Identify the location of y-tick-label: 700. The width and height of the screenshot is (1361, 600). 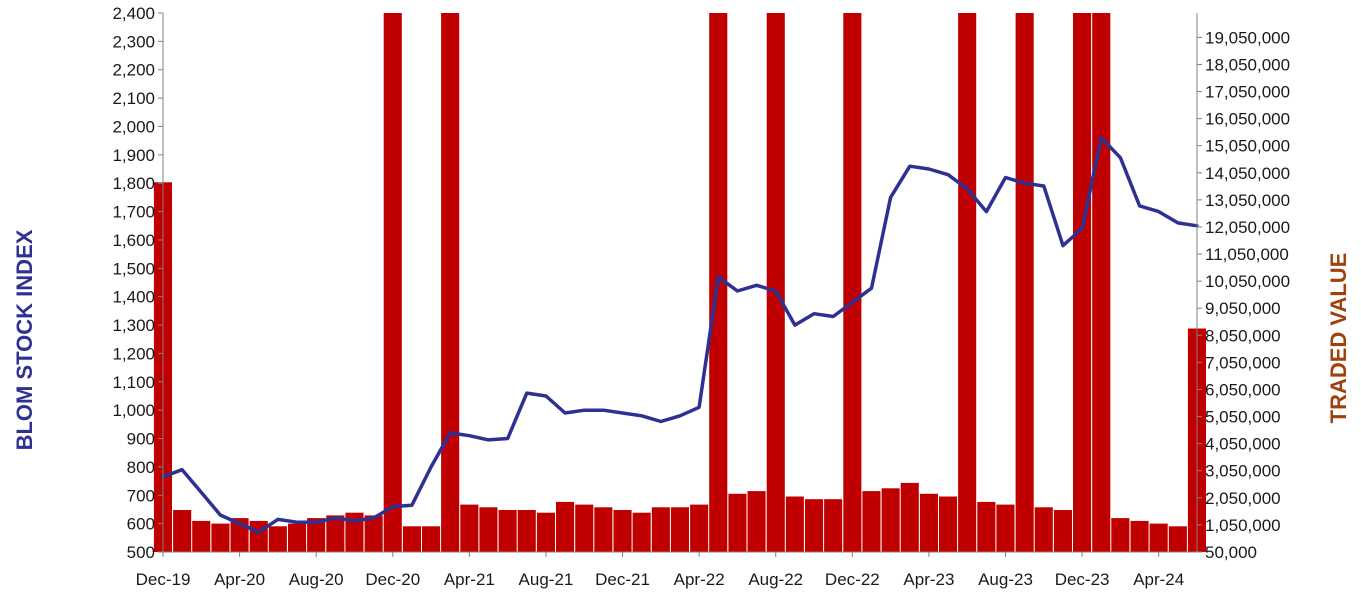
(141, 495).